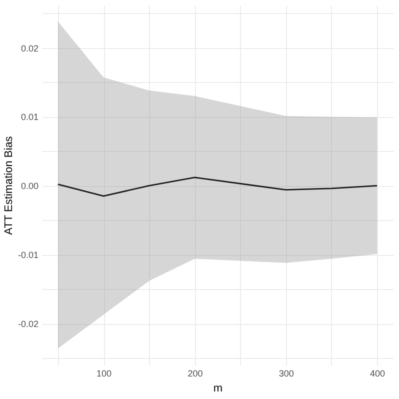 The width and height of the screenshot is (399, 399). What do you see at coordinates (195, 373) in the screenshot?
I see `x-tick-label: 200` at bounding box center [195, 373].